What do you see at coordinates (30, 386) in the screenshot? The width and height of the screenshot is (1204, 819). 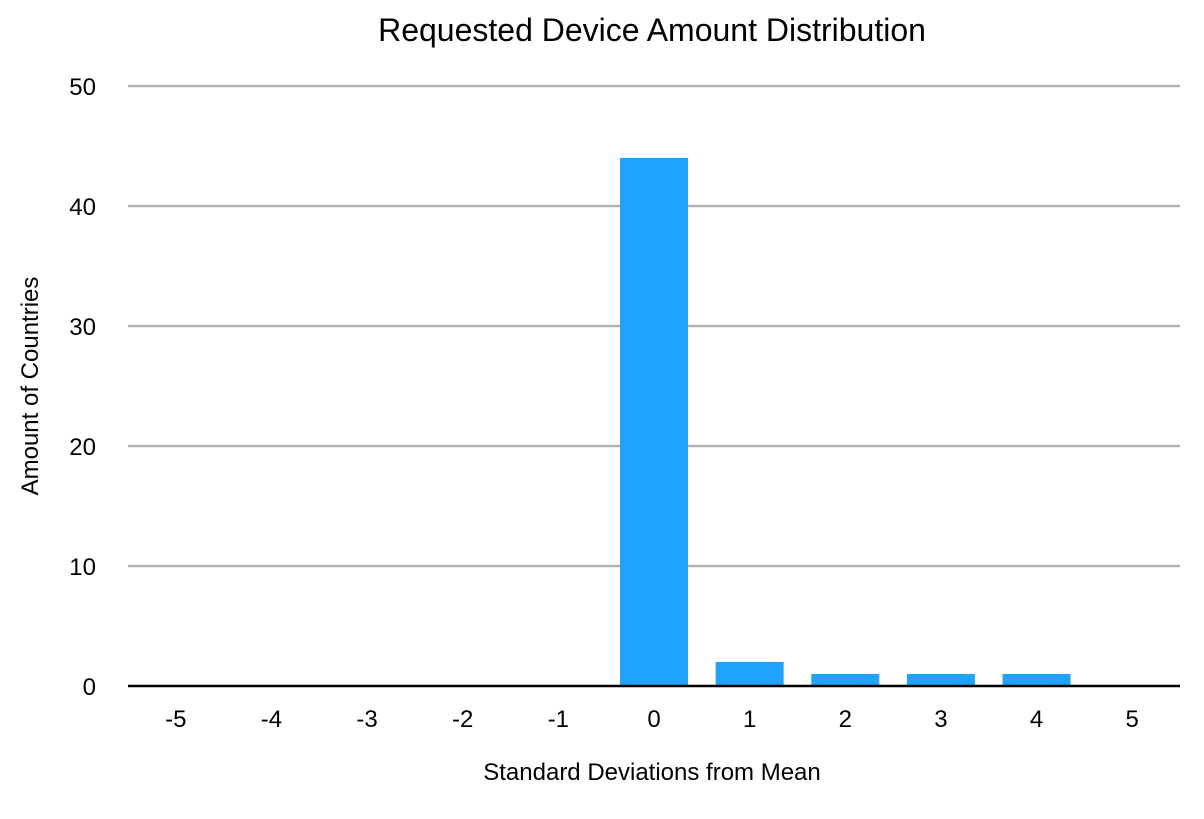 I see `y-axis-title: Amount of Countries` at bounding box center [30, 386].